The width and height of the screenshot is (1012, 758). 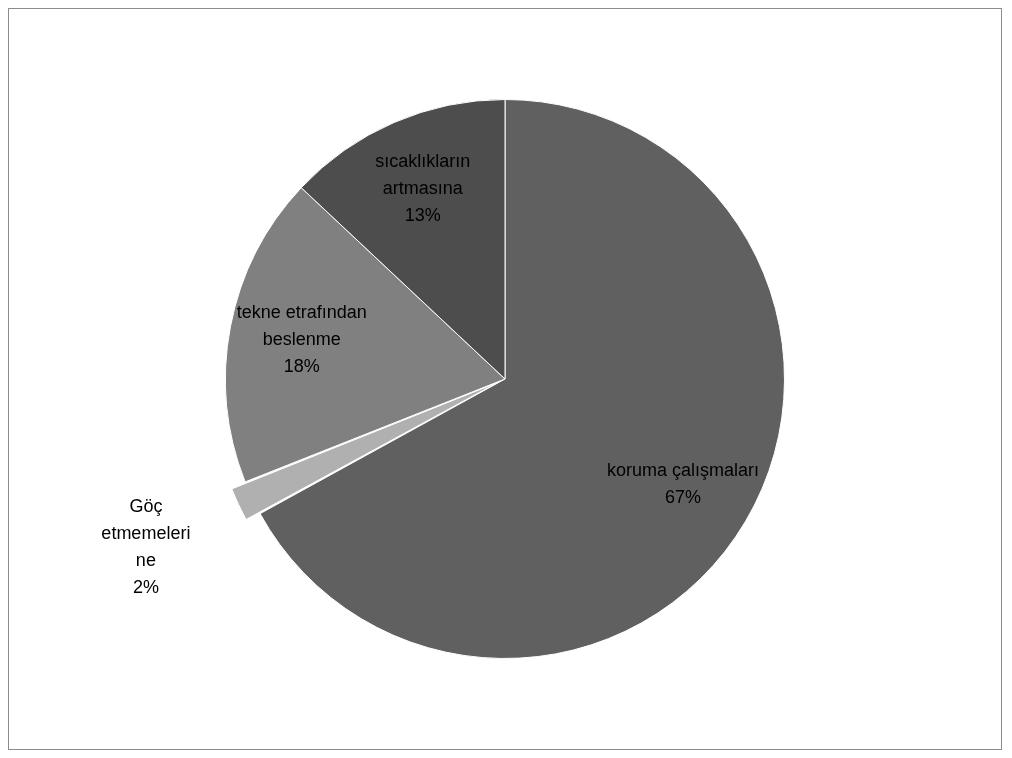 What do you see at coordinates (146, 533) in the screenshot?
I see `slice-label: Göç etmemelerine` at bounding box center [146, 533].